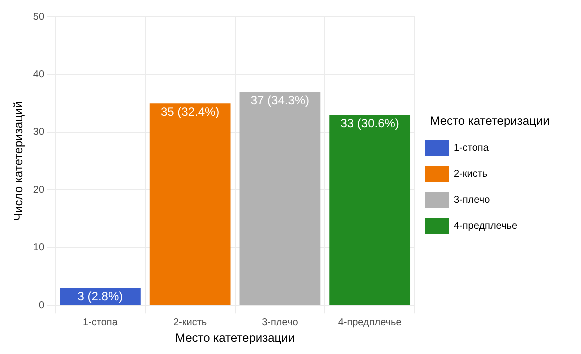  I want to click on y-tick-label: 50, so click(39, 17).